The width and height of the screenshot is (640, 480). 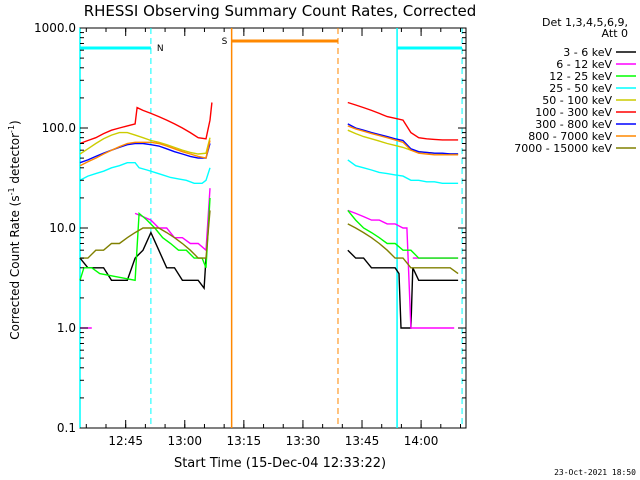 I want to click on legend-label: 100 - 300 keV, so click(x=573, y=112).